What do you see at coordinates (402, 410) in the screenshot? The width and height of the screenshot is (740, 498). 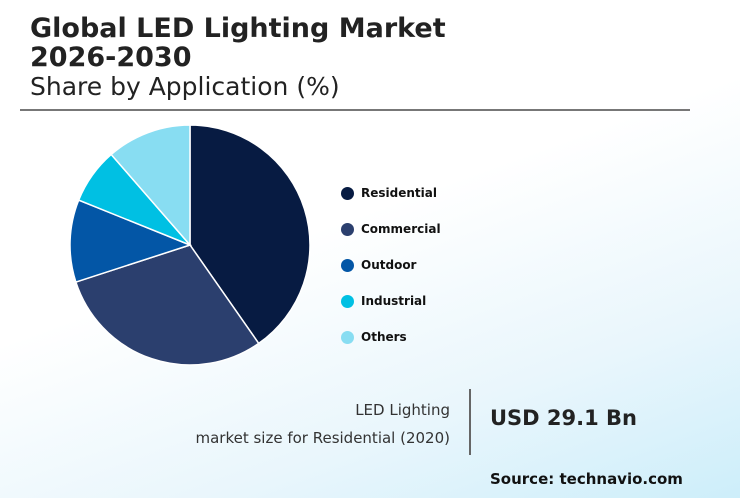 I see `callout-label-line-1: LED Lighting` at bounding box center [402, 410].